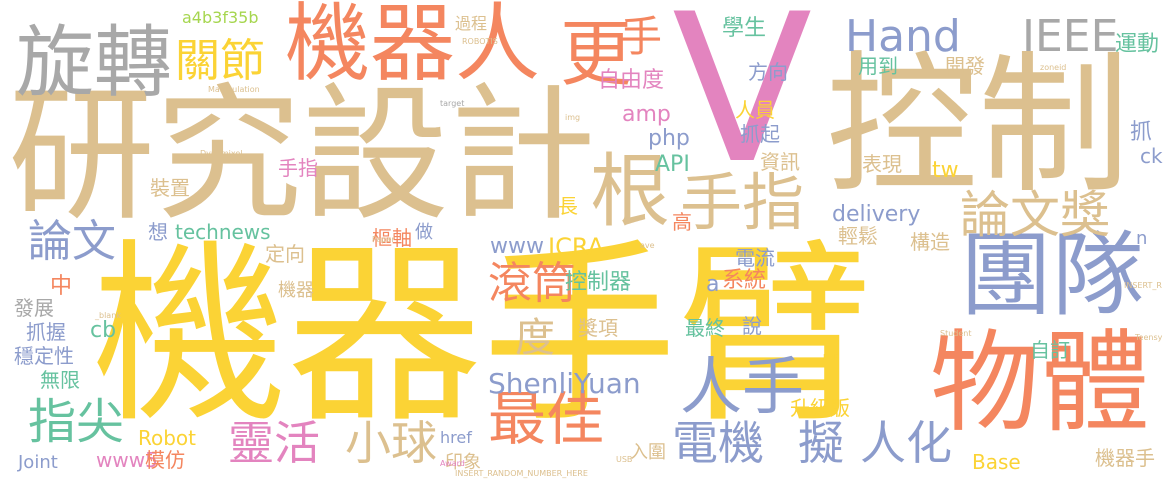  I want to click on word-說: 說, so click(752, 326).